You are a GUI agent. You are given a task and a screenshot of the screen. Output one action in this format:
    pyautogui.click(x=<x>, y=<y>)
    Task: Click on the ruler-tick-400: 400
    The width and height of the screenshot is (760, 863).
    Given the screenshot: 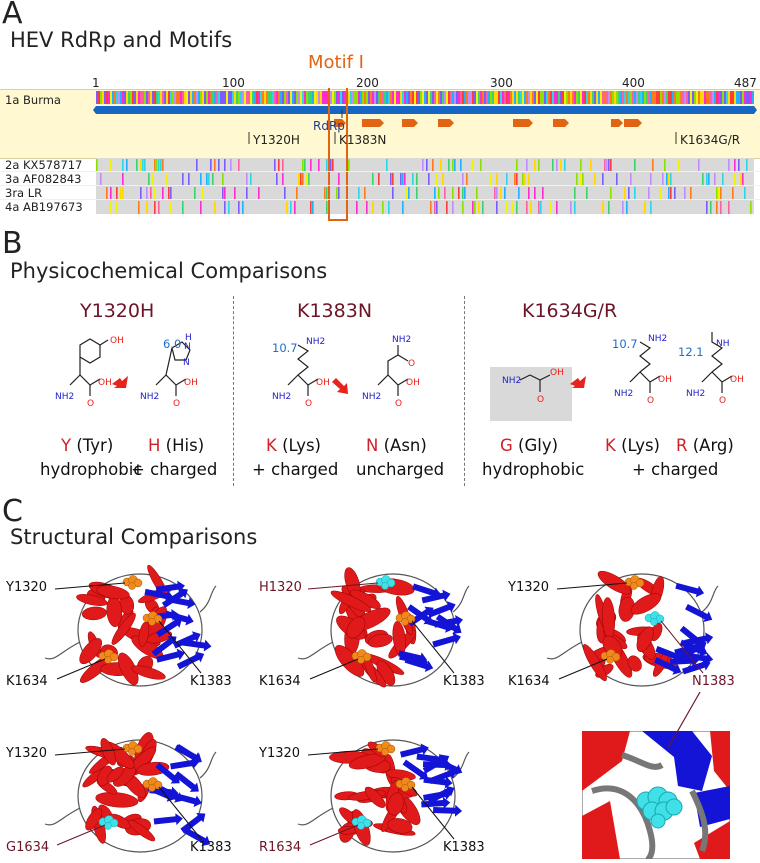 What is the action you would take?
    pyautogui.click(x=633, y=83)
    